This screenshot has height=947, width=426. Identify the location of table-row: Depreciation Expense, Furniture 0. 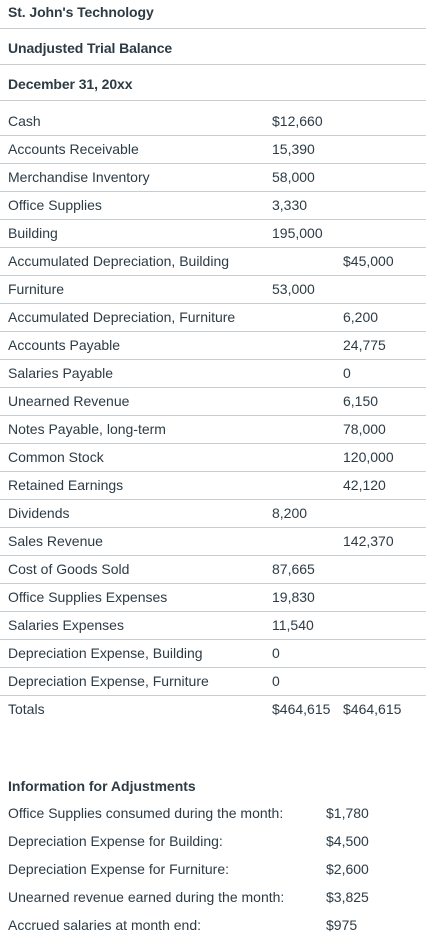
(213, 682).